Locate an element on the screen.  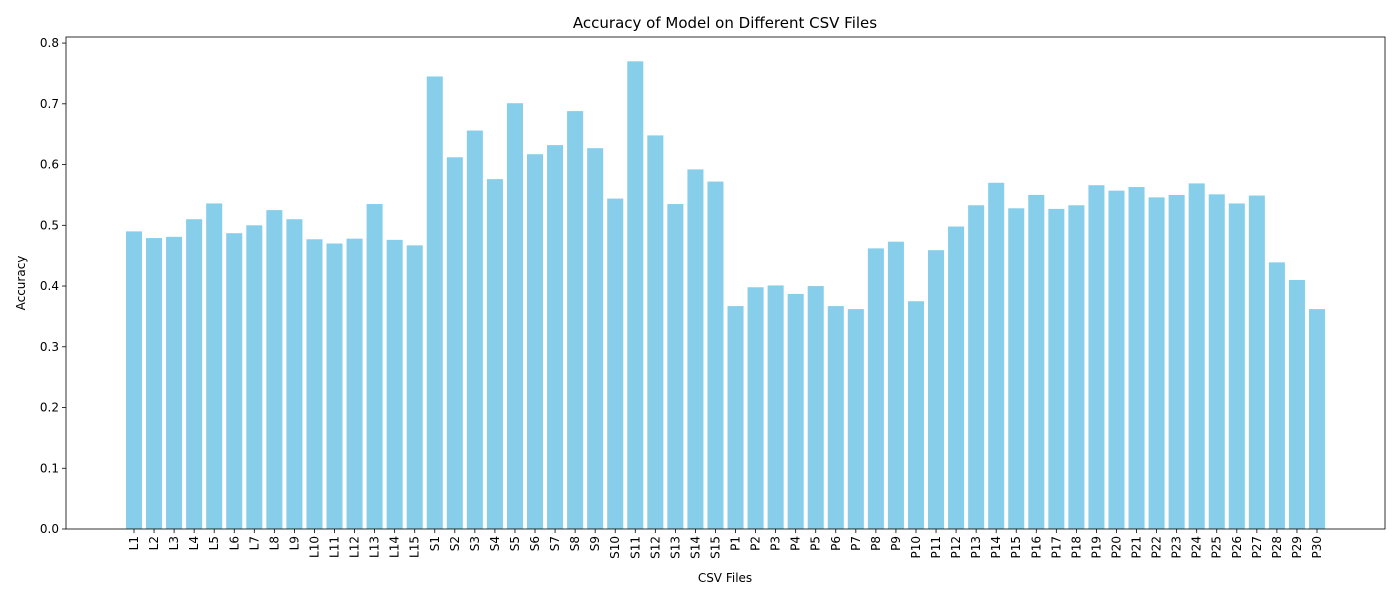
x-tick-label: S4 is located at coordinates (495, 543).